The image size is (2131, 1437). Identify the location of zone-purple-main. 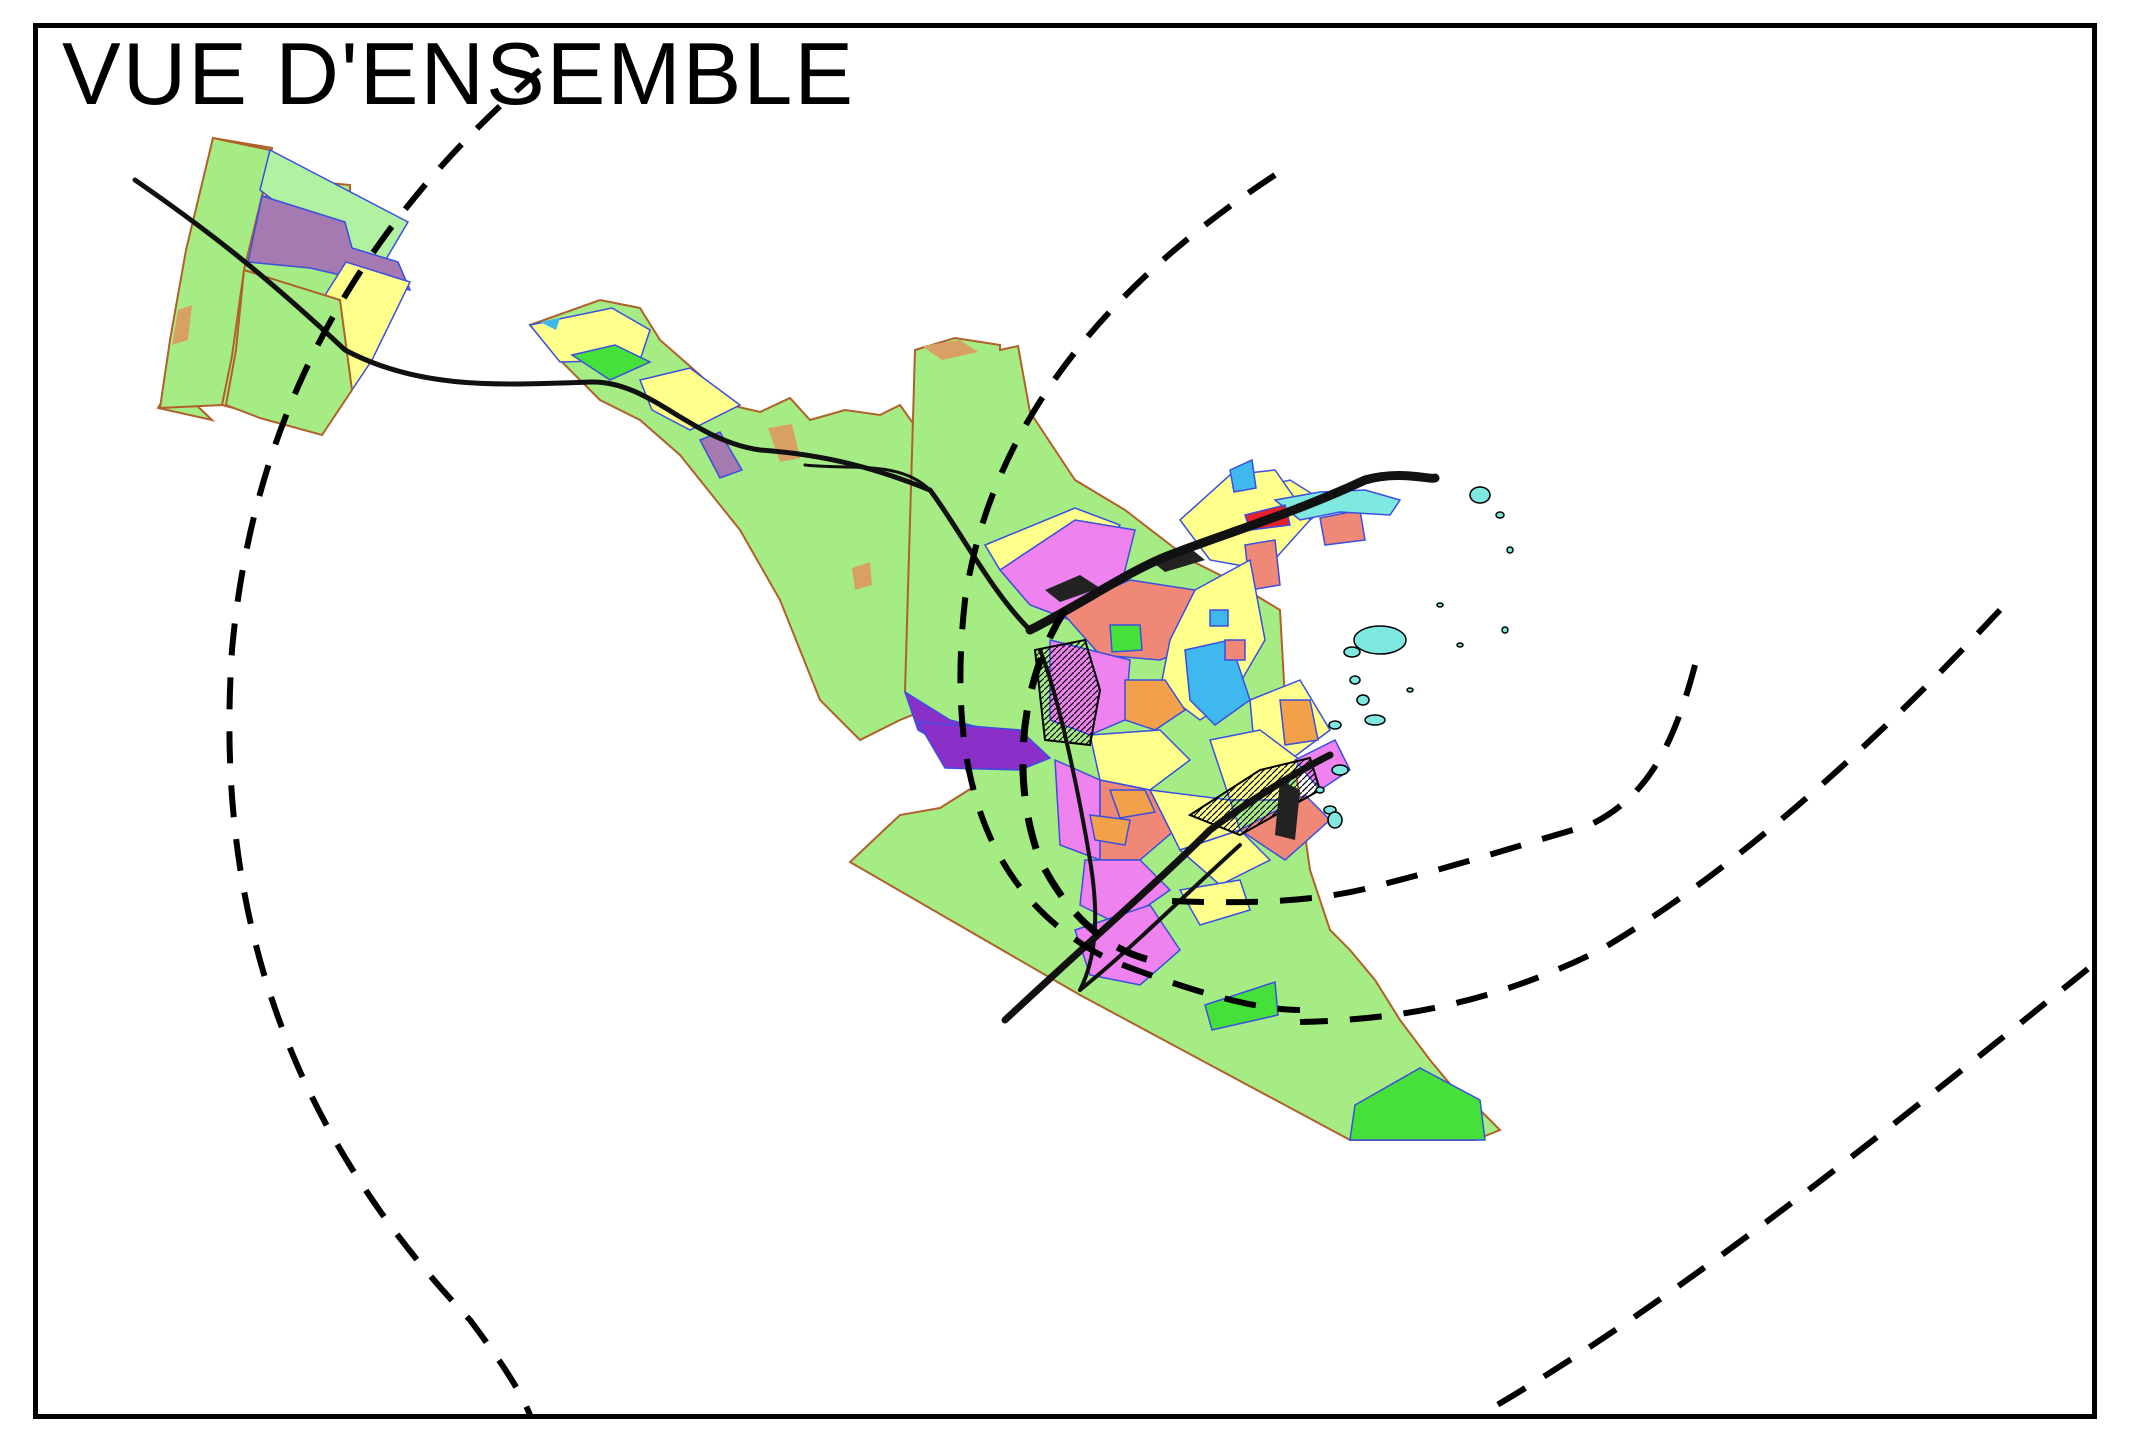
(984, 746).